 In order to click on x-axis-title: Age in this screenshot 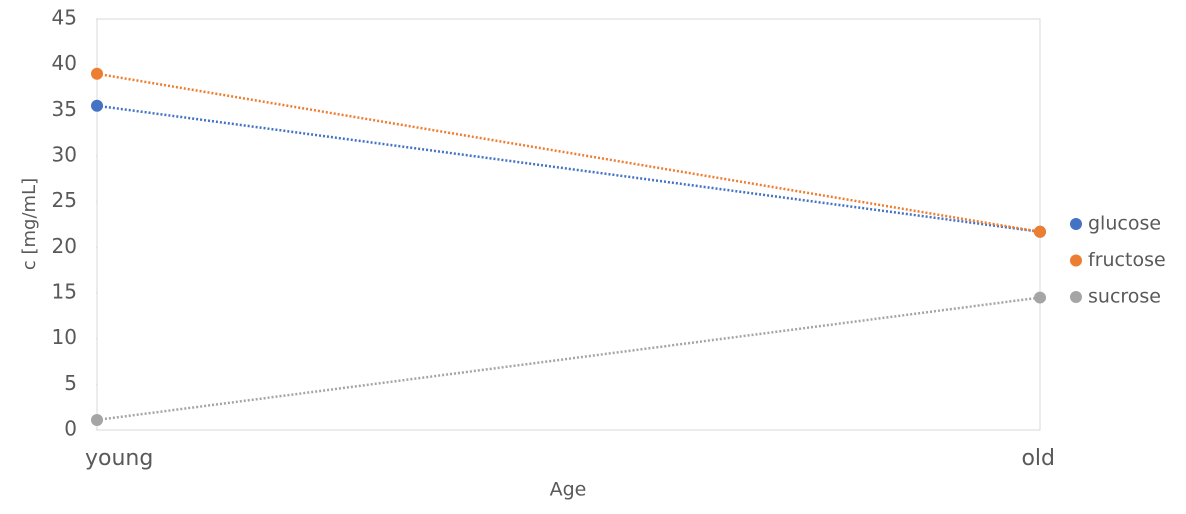, I will do `click(568, 490)`.